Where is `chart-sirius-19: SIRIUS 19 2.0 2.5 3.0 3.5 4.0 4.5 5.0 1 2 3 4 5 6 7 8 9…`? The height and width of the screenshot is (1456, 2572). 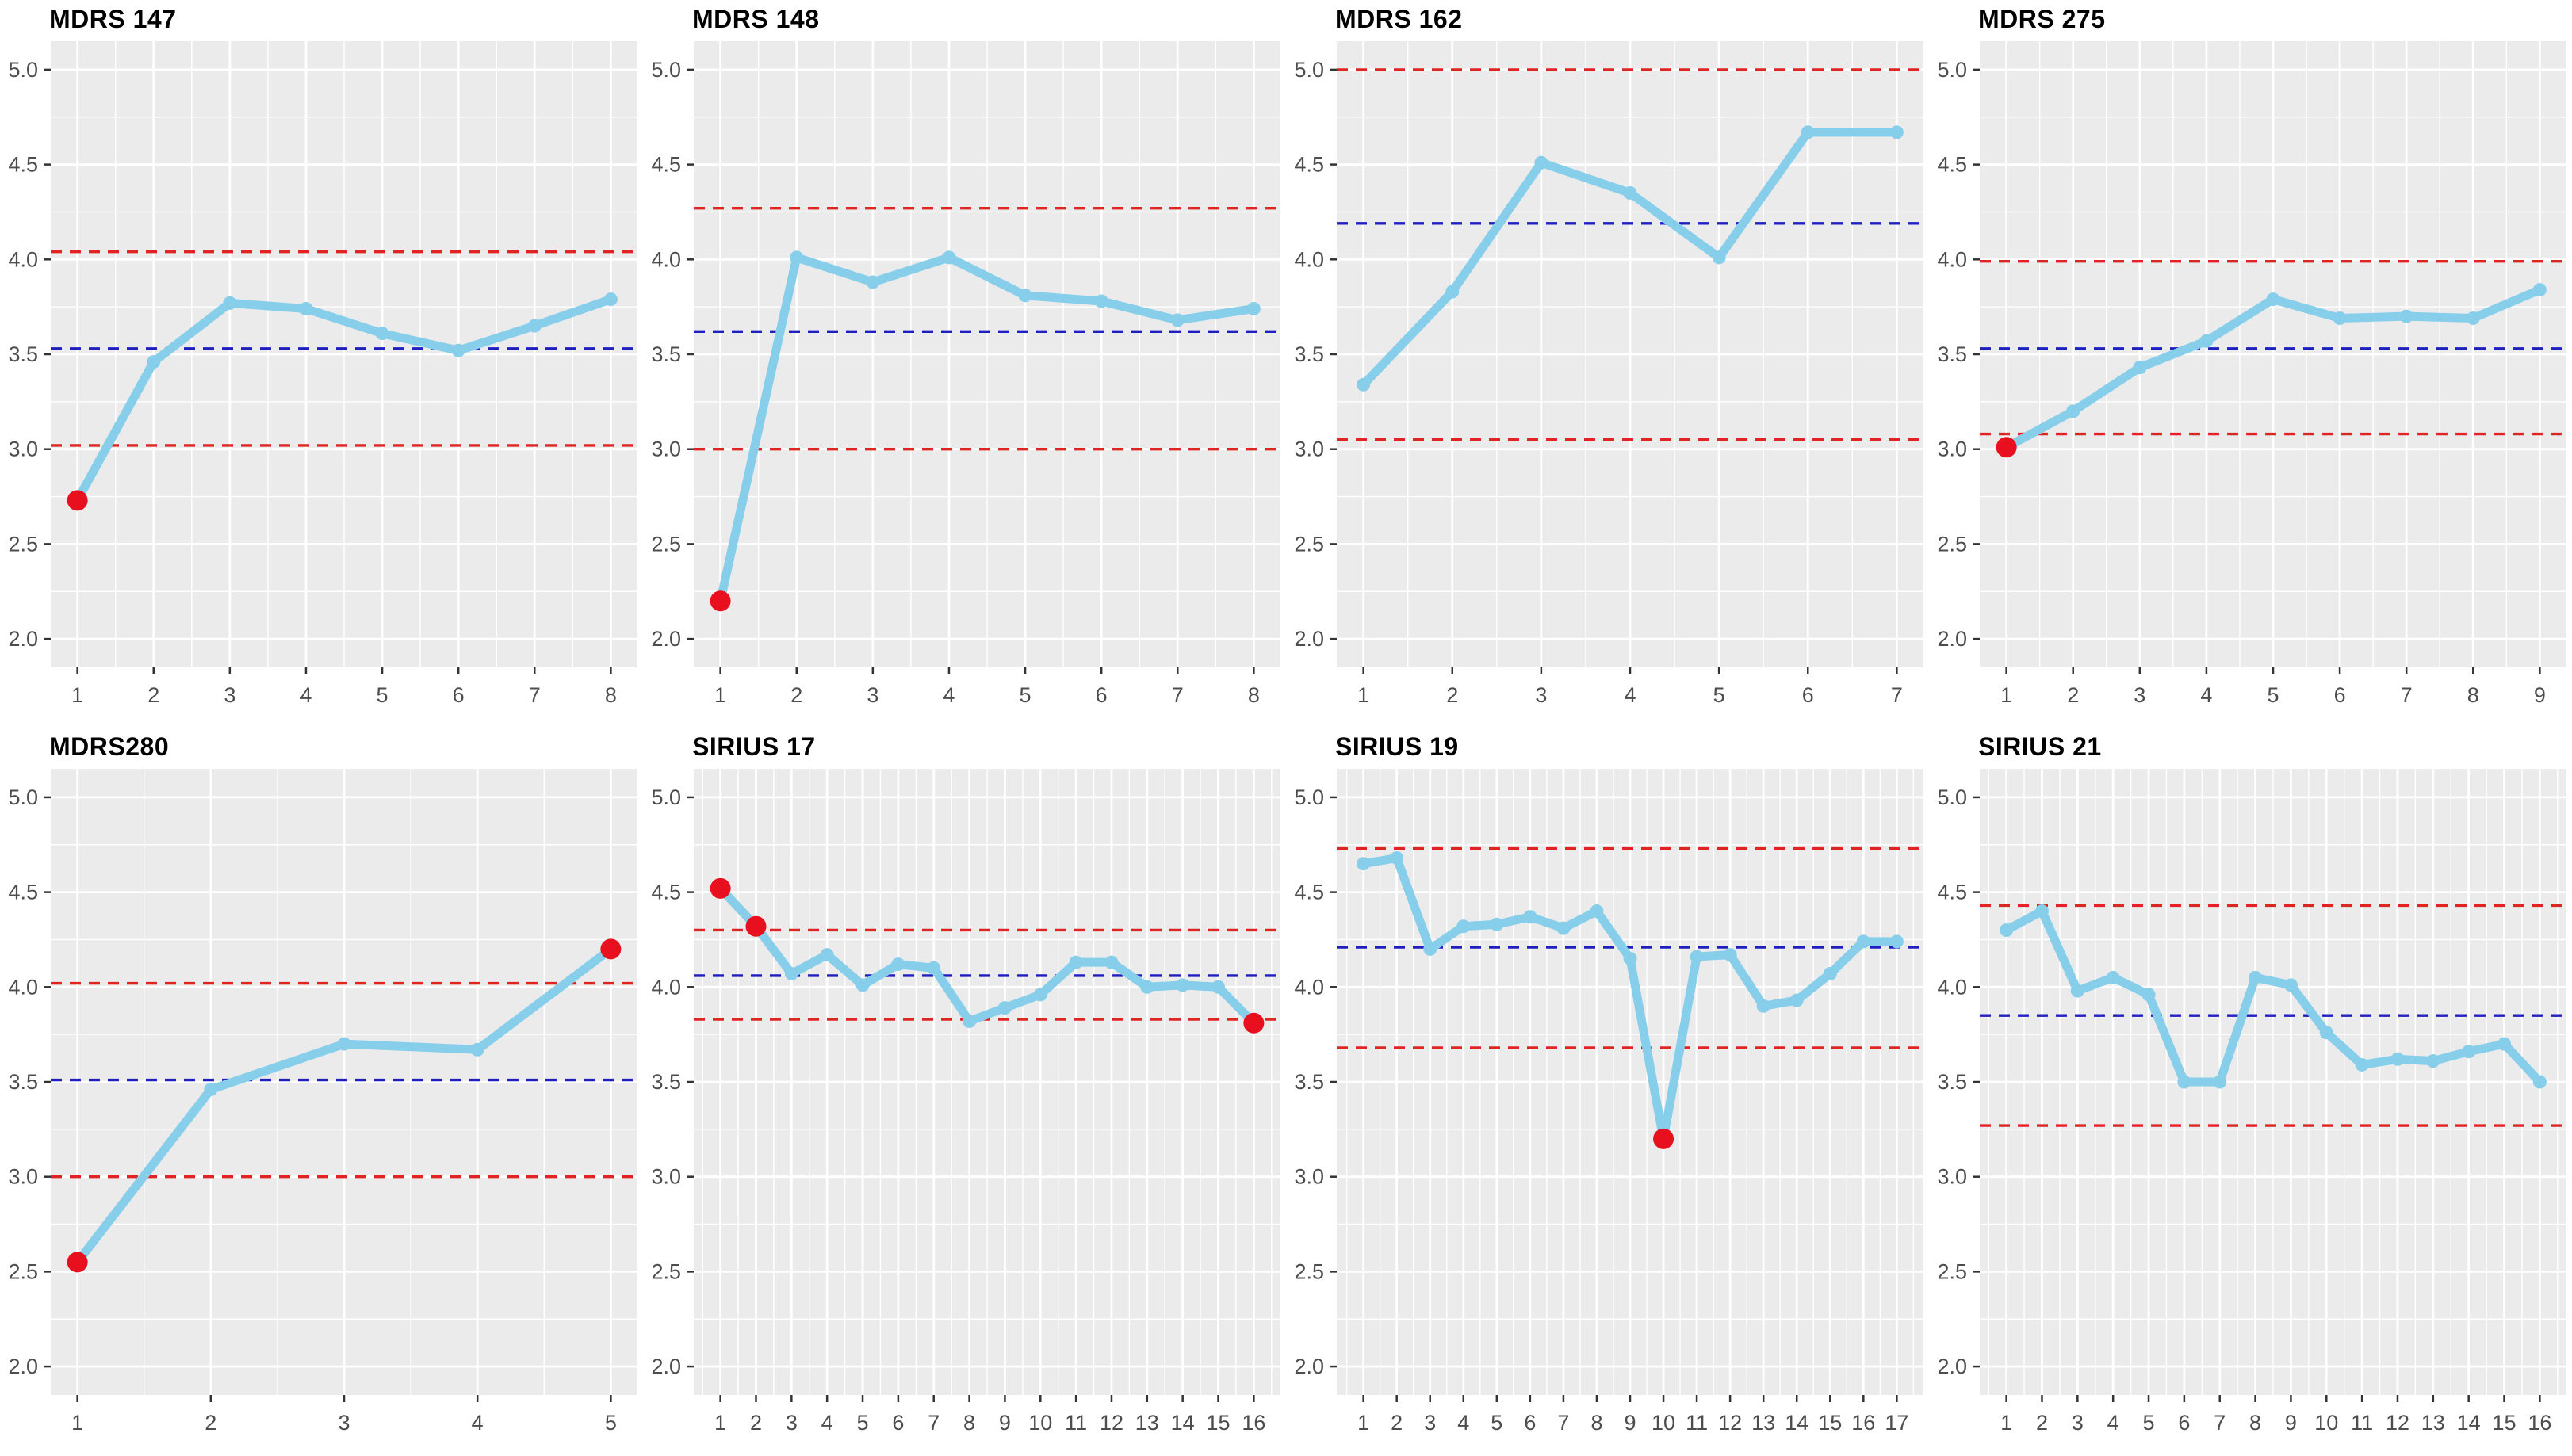
chart-sirius-19: SIRIUS 19 2.0 2.5 3.0 3.5 4.0 4.5 5.0 1 2 3 4 5 6 7 8 9… is located at coordinates (1607, 1091).